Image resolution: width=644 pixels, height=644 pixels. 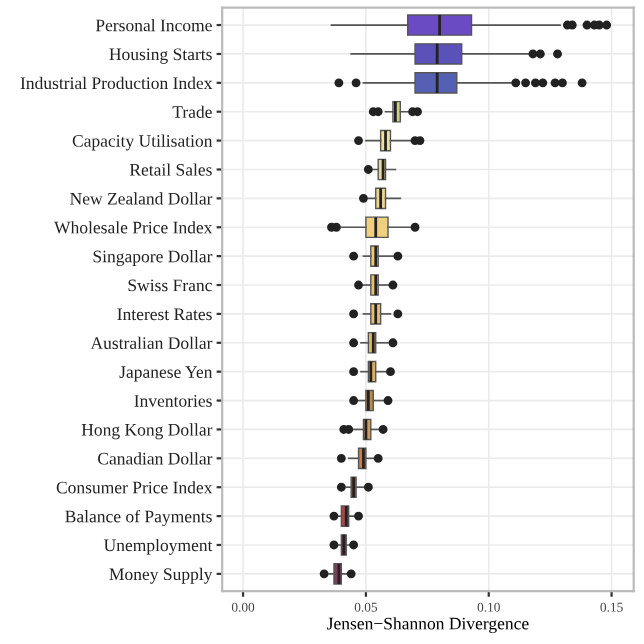 What do you see at coordinates (116, 83) in the screenshot?
I see `y-tick-label: Industrial Production Index` at bounding box center [116, 83].